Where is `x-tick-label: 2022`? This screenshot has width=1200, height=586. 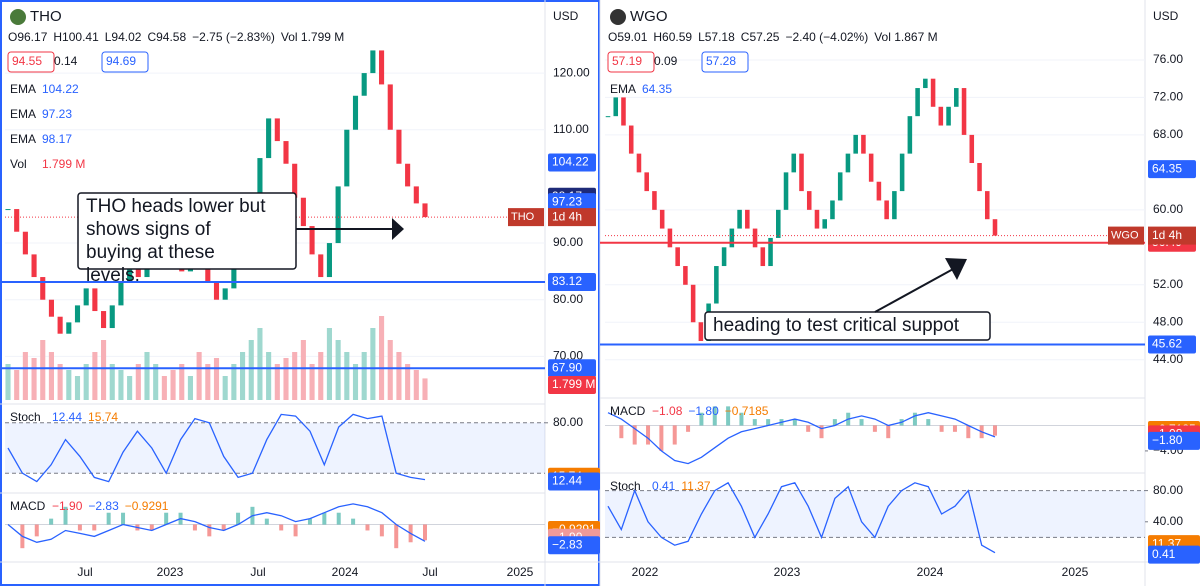
x-tick-label: 2022 is located at coordinates (645, 572).